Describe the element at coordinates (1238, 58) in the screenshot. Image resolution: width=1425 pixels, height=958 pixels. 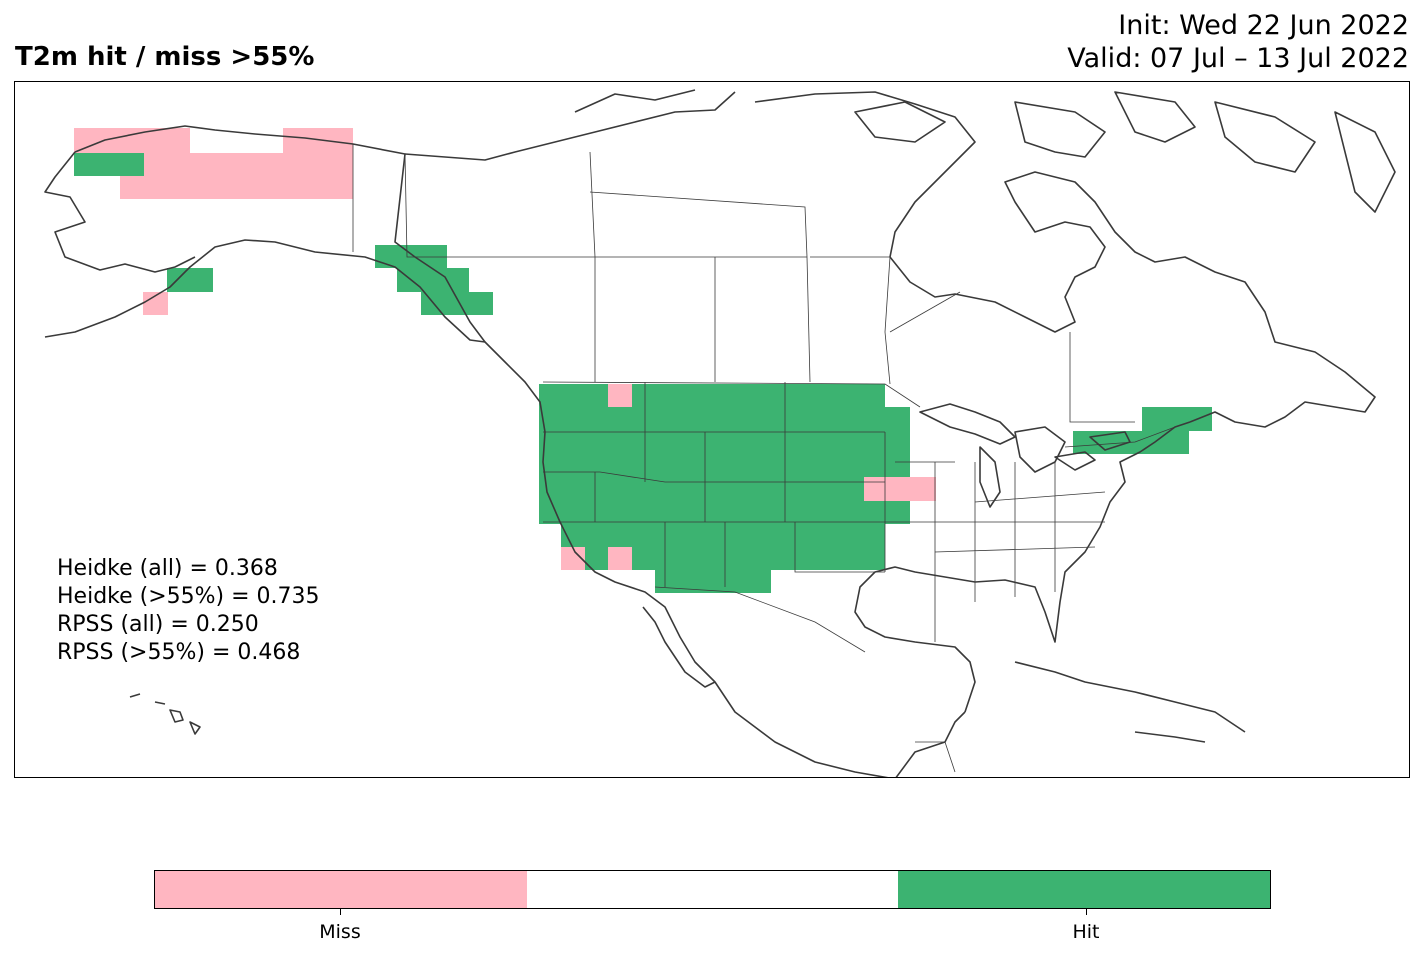
I see `valid-range: Valid: 07 Jul – 13 Jul 2022` at that location.